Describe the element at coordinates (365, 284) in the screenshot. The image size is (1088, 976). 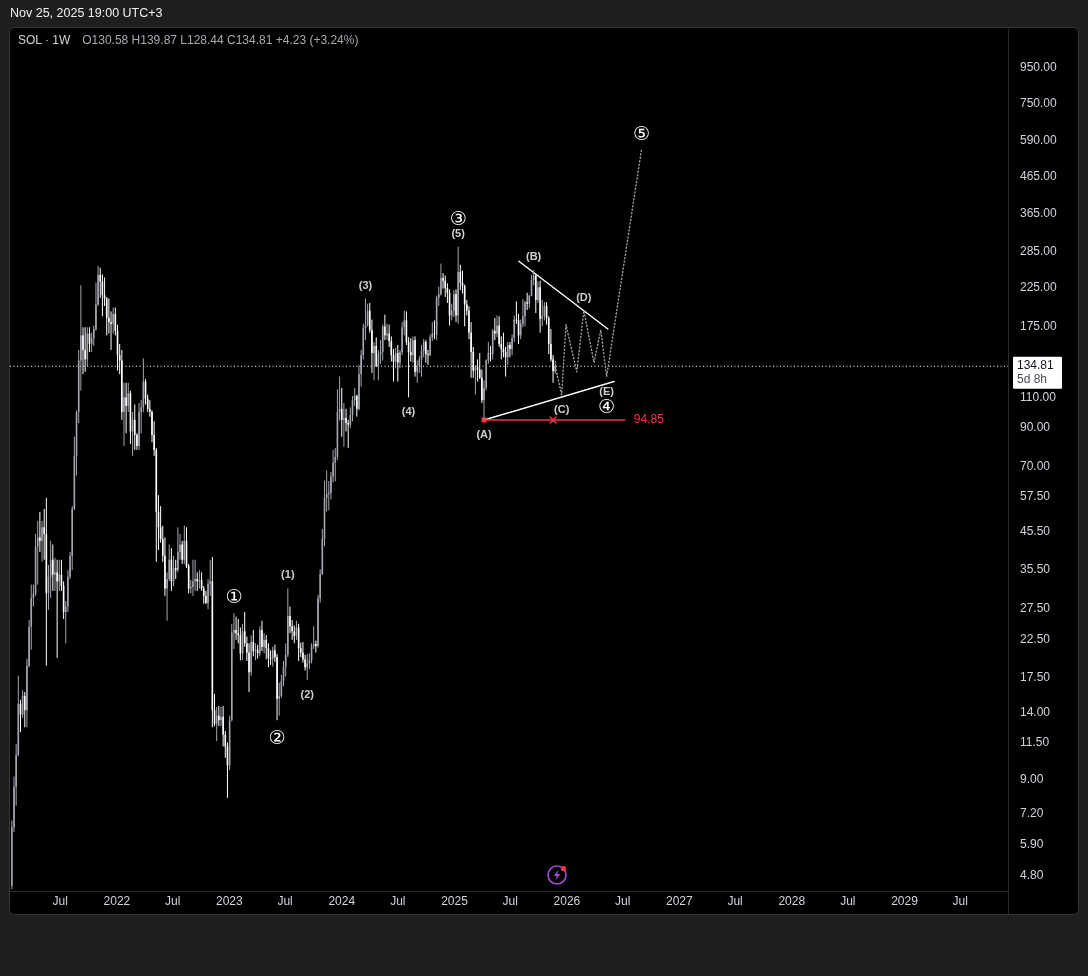
I see `annotation: (3)` at that location.